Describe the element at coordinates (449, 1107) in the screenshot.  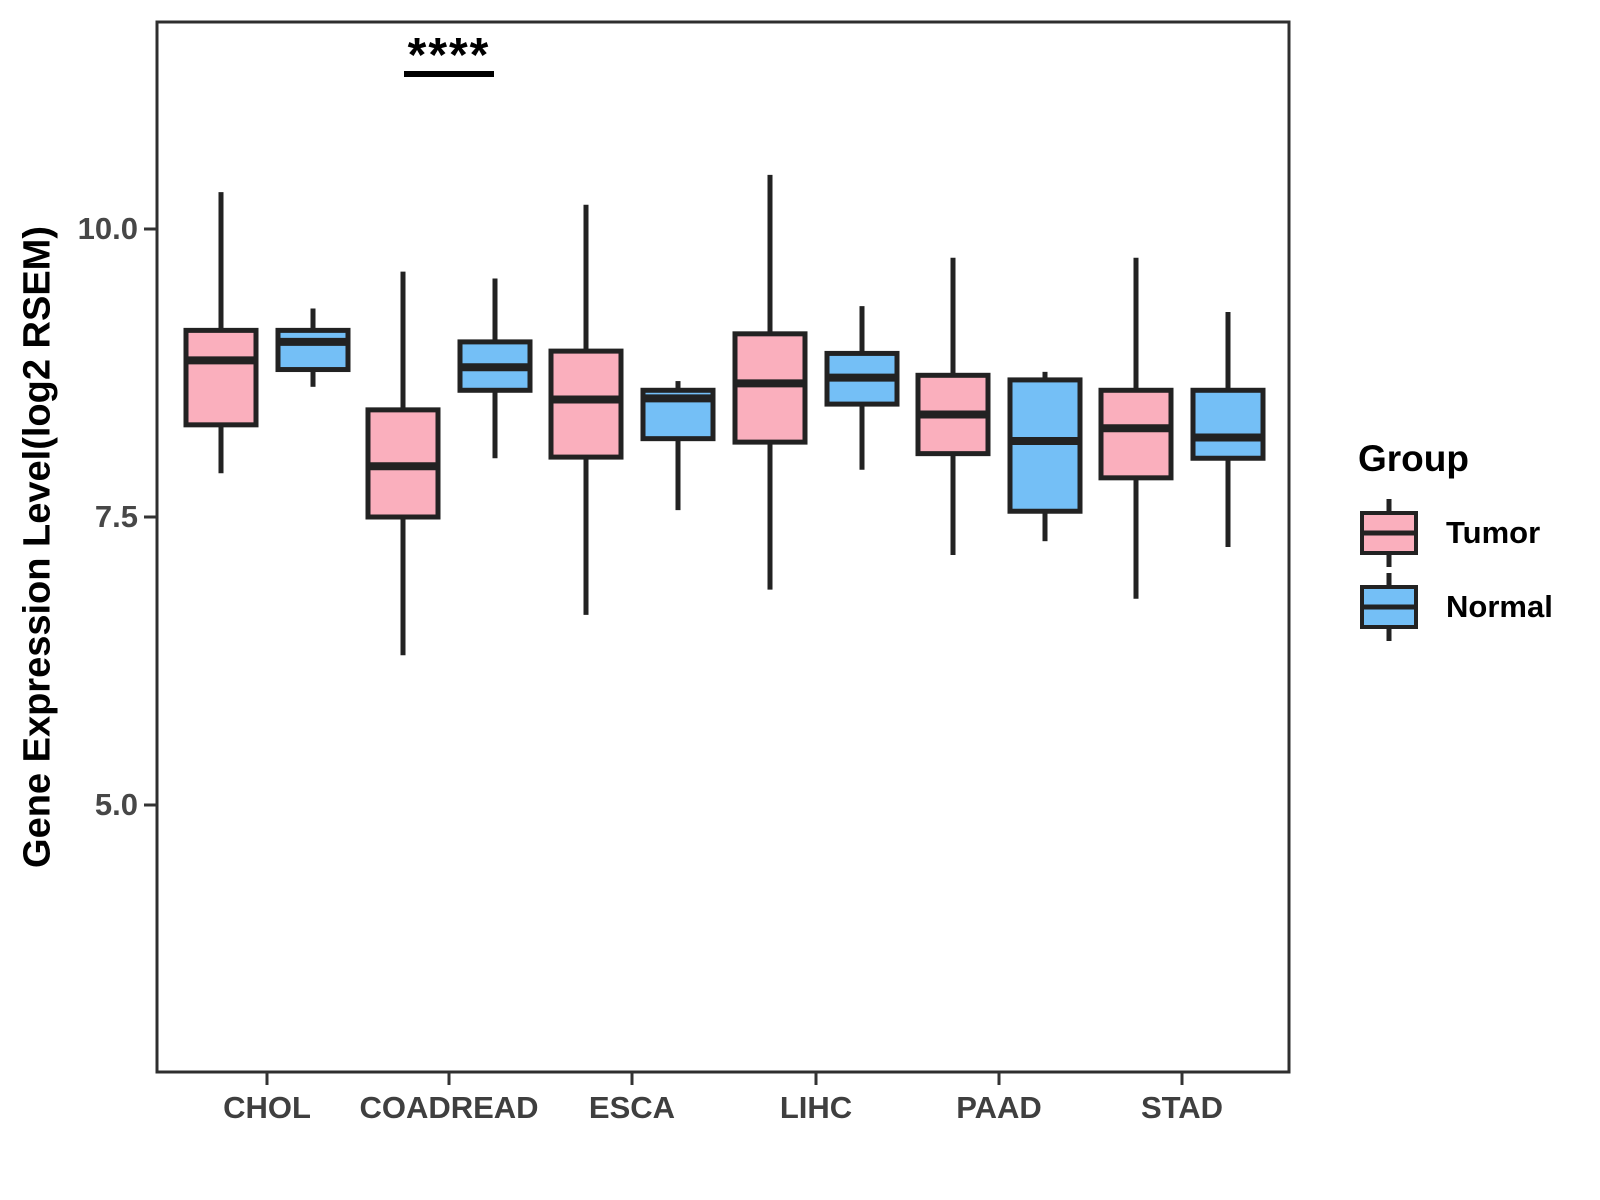
I see `x-tick-label-coadread: COADREAD` at that location.